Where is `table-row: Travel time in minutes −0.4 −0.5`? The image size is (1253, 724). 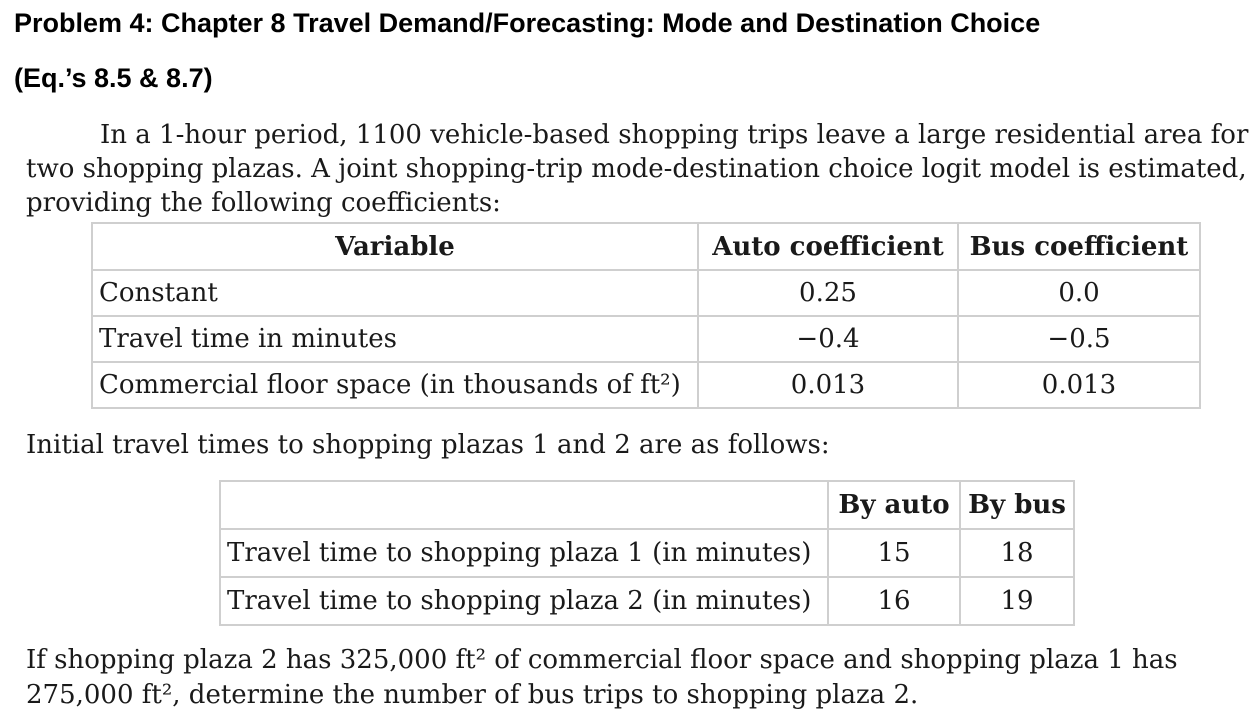
table-row: Travel time in minutes −0.4 −0.5 is located at coordinates (646, 339).